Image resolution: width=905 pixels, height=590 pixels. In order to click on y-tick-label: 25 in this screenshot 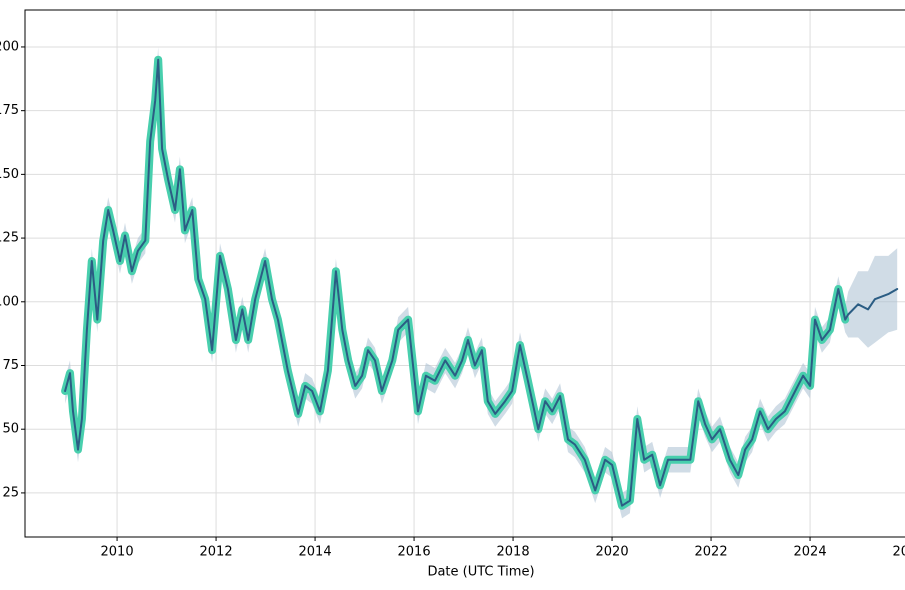, I will do `click(10, 492)`.